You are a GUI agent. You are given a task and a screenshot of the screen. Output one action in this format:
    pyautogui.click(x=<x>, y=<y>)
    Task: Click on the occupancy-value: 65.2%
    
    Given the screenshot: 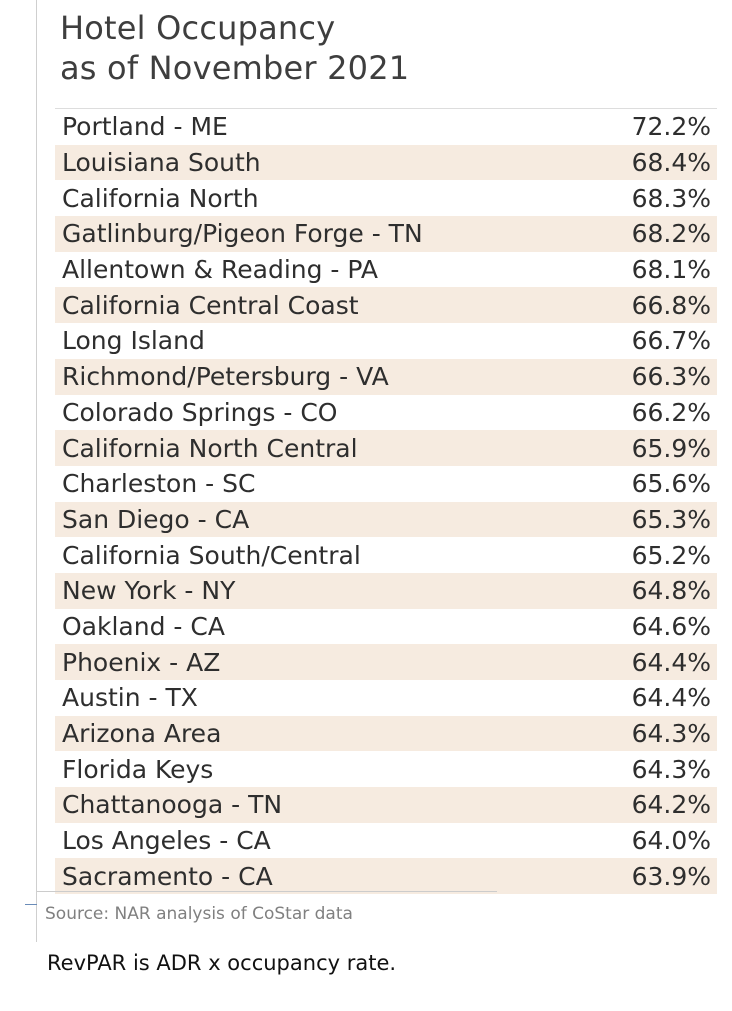 What is the action you would take?
    pyautogui.click(x=671, y=555)
    